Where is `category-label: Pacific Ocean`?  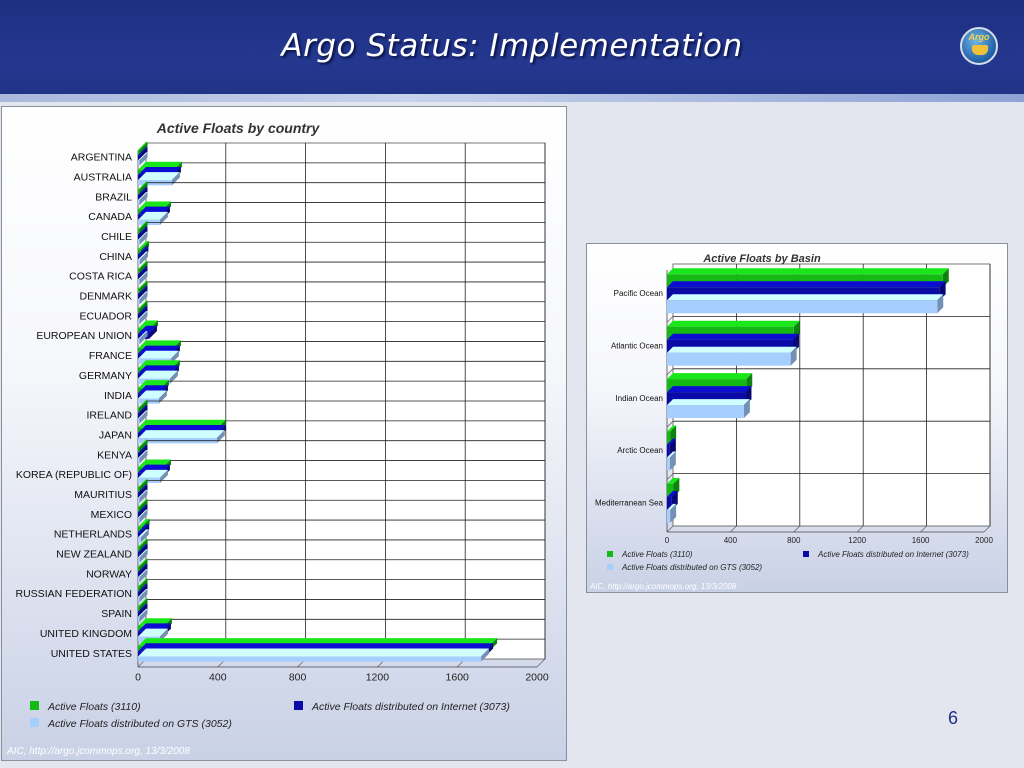
category-label: Pacific Ocean is located at coordinates (638, 293).